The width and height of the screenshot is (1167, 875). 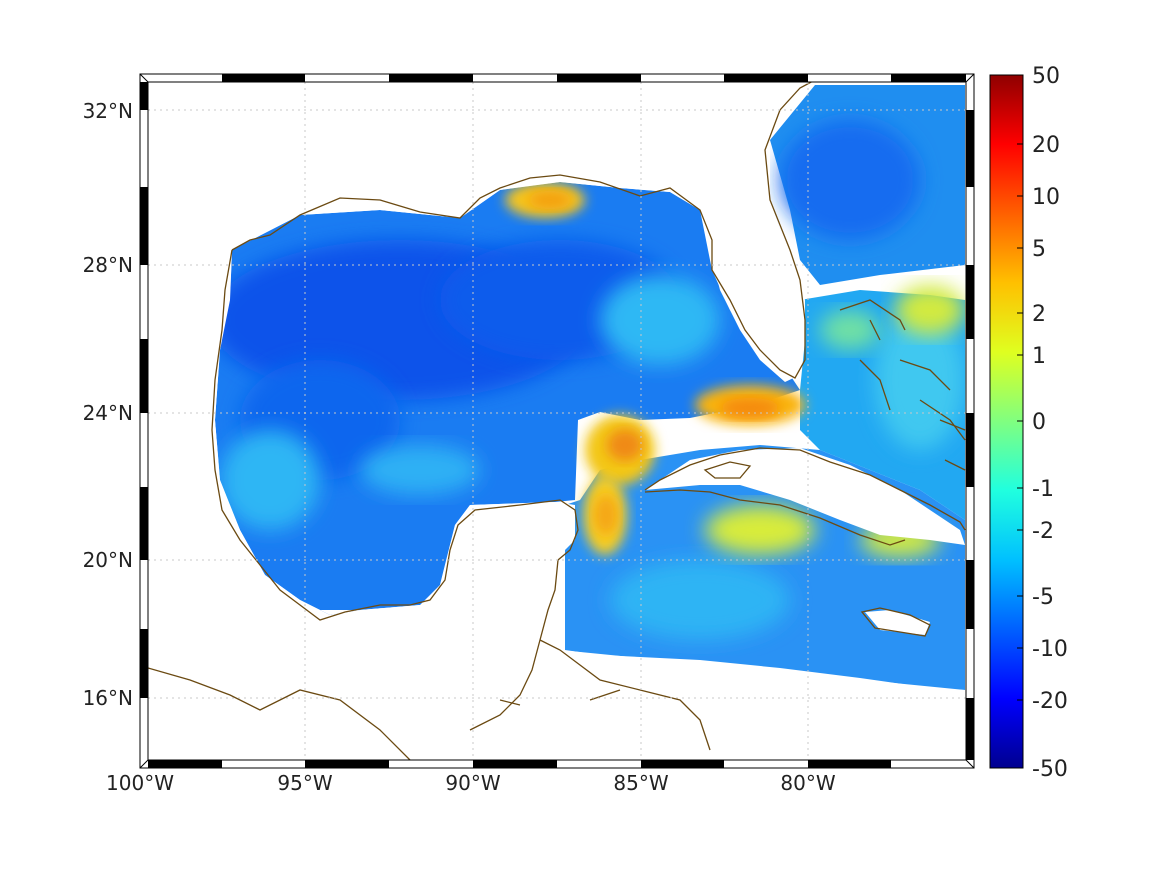 I want to click on colorbar-tick-5: 5, so click(x=1039, y=249).